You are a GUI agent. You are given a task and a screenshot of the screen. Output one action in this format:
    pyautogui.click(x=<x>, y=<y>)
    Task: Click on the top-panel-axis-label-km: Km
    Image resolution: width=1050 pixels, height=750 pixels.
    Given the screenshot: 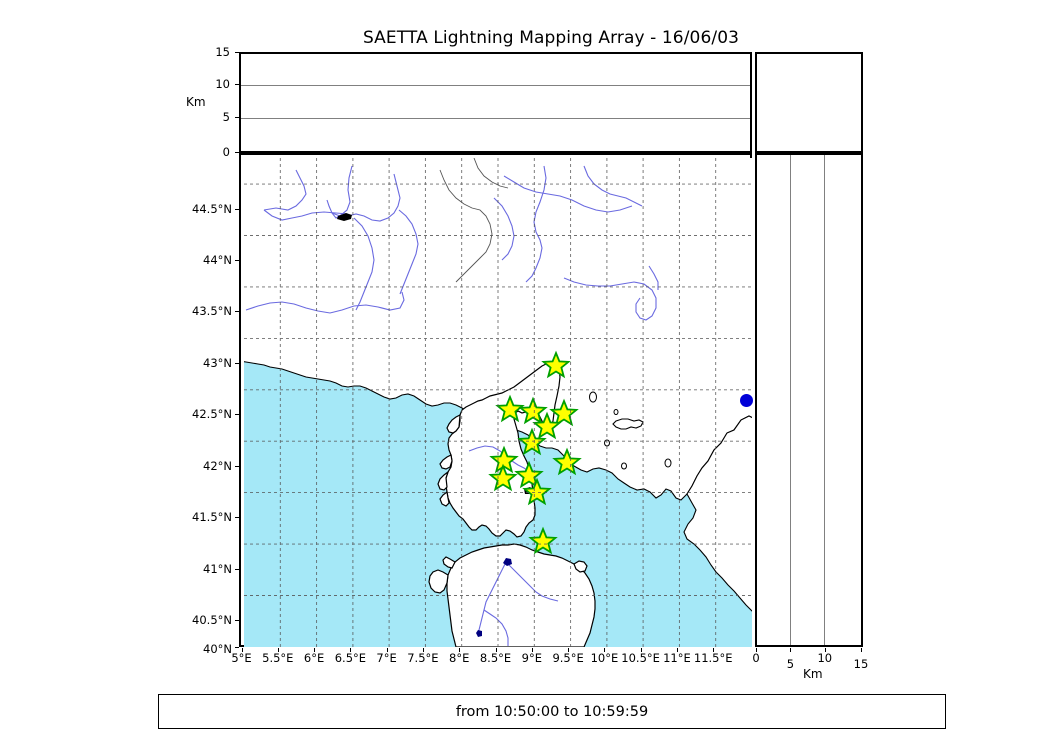 What is the action you would take?
    pyautogui.click(x=196, y=102)
    